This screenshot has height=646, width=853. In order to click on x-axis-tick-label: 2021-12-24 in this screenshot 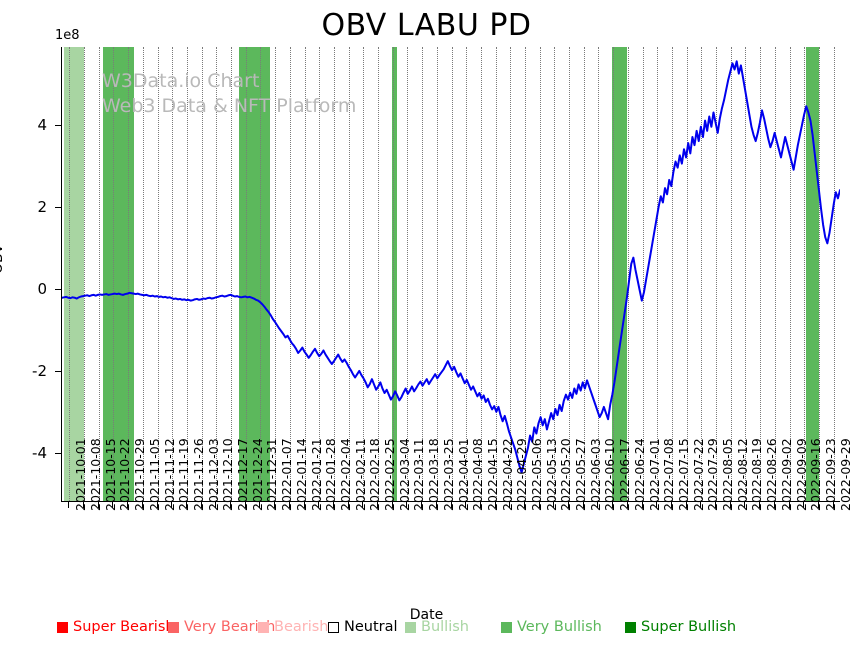, I will do `click(257, 474)`.